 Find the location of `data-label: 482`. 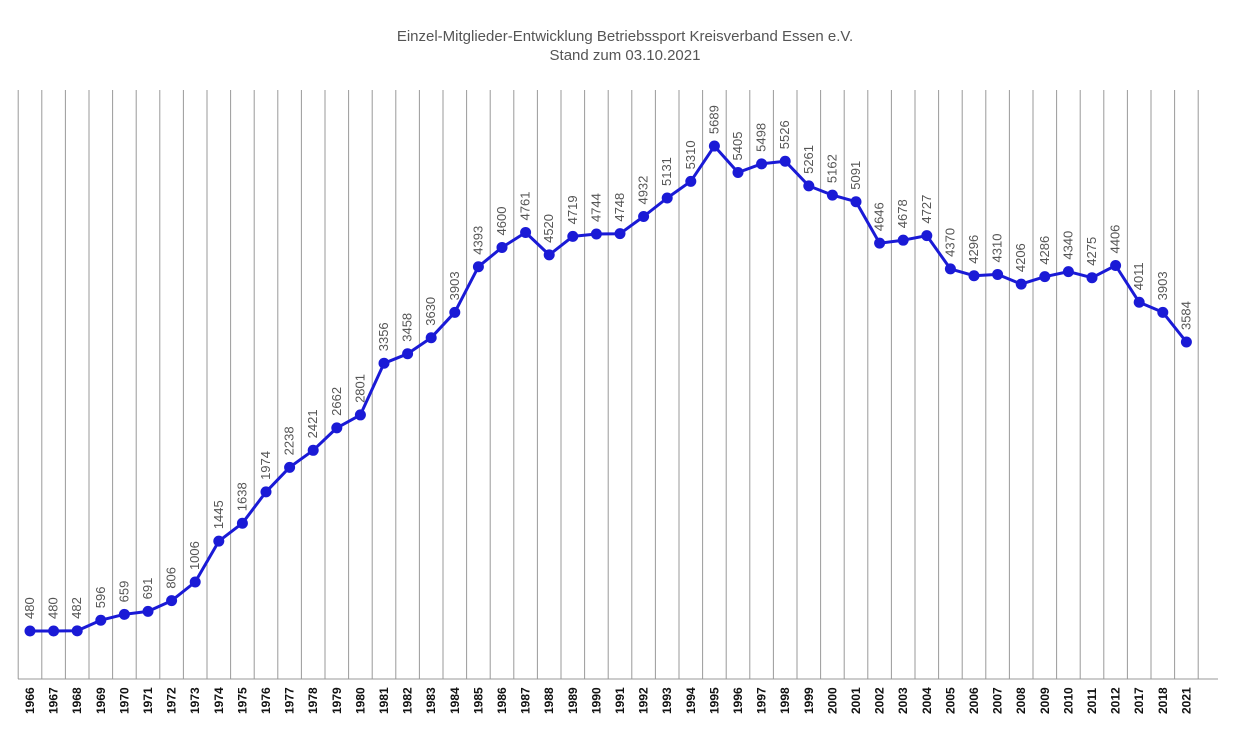

data-label: 482 is located at coordinates (76, 608).